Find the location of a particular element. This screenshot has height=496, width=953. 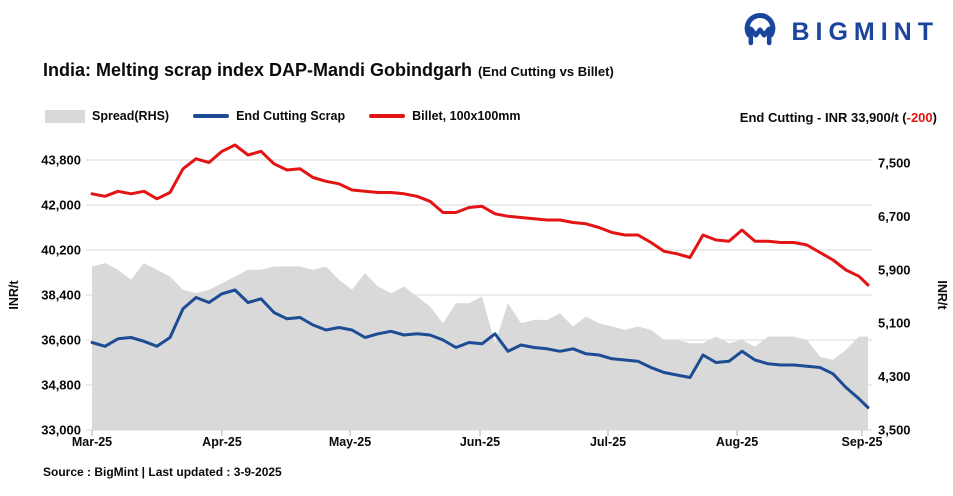

bigmint-logo-icon is located at coordinates (760, 29).